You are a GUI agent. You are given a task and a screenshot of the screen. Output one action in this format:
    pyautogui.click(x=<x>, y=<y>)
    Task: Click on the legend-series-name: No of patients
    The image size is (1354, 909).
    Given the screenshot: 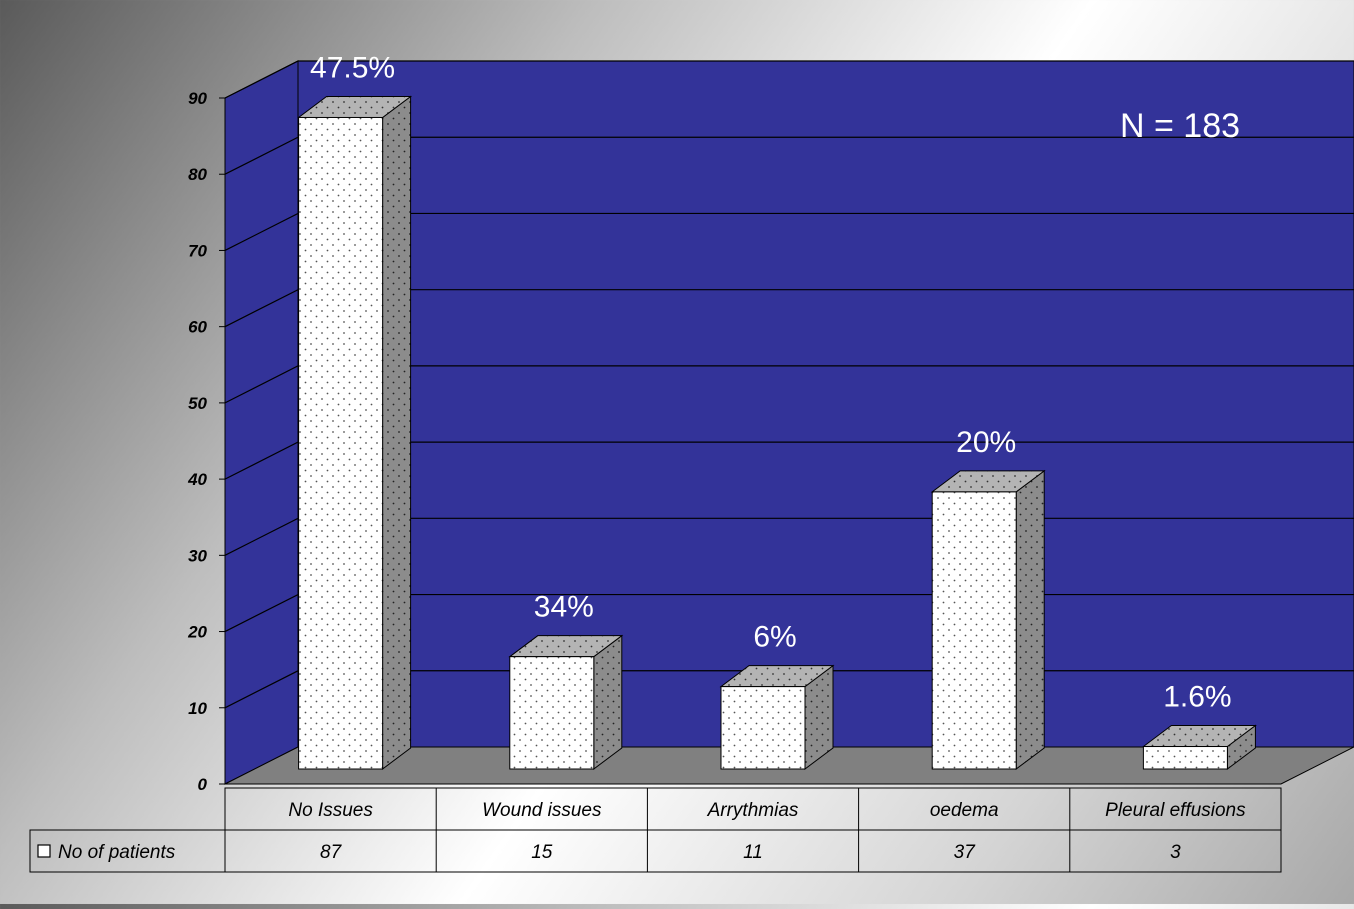 What is the action you would take?
    pyautogui.click(x=117, y=852)
    